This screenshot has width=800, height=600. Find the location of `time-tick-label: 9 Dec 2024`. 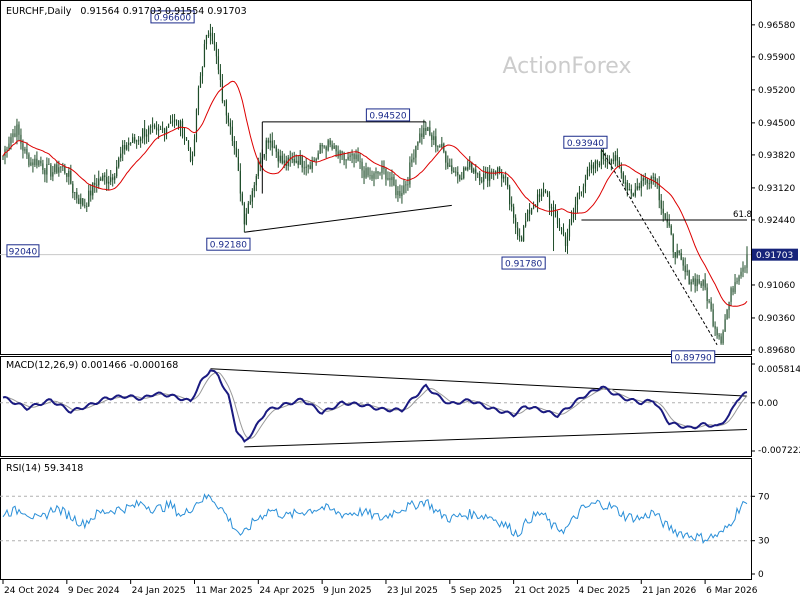

time-tick-label: 9 Dec 2024 is located at coordinates (94, 591).